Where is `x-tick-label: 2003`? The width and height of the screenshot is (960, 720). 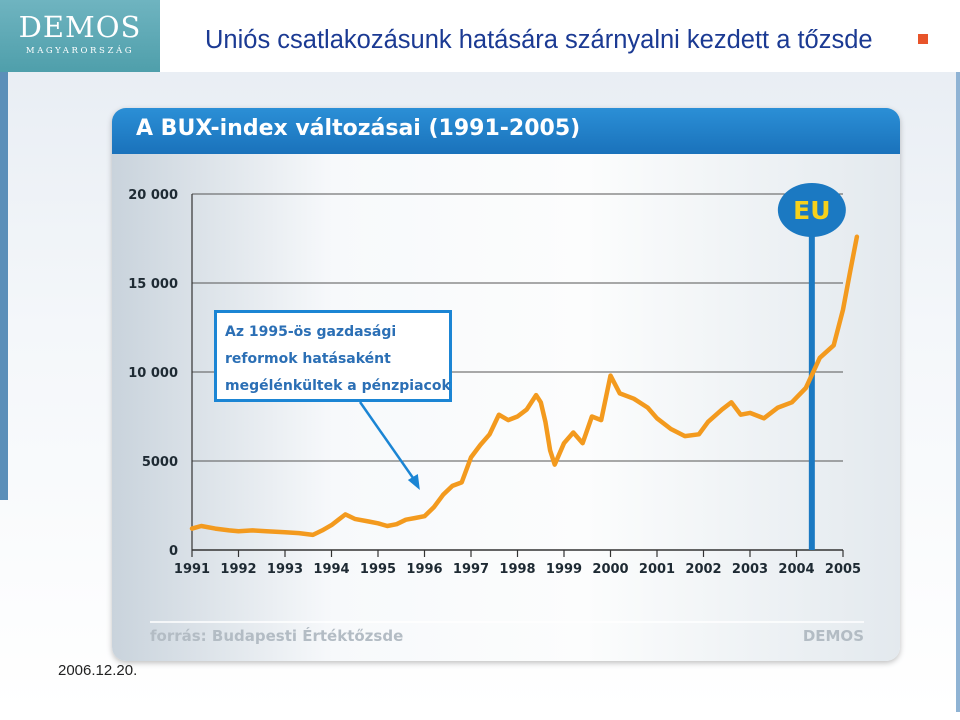 x-tick-label: 2003 is located at coordinates (750, 569).